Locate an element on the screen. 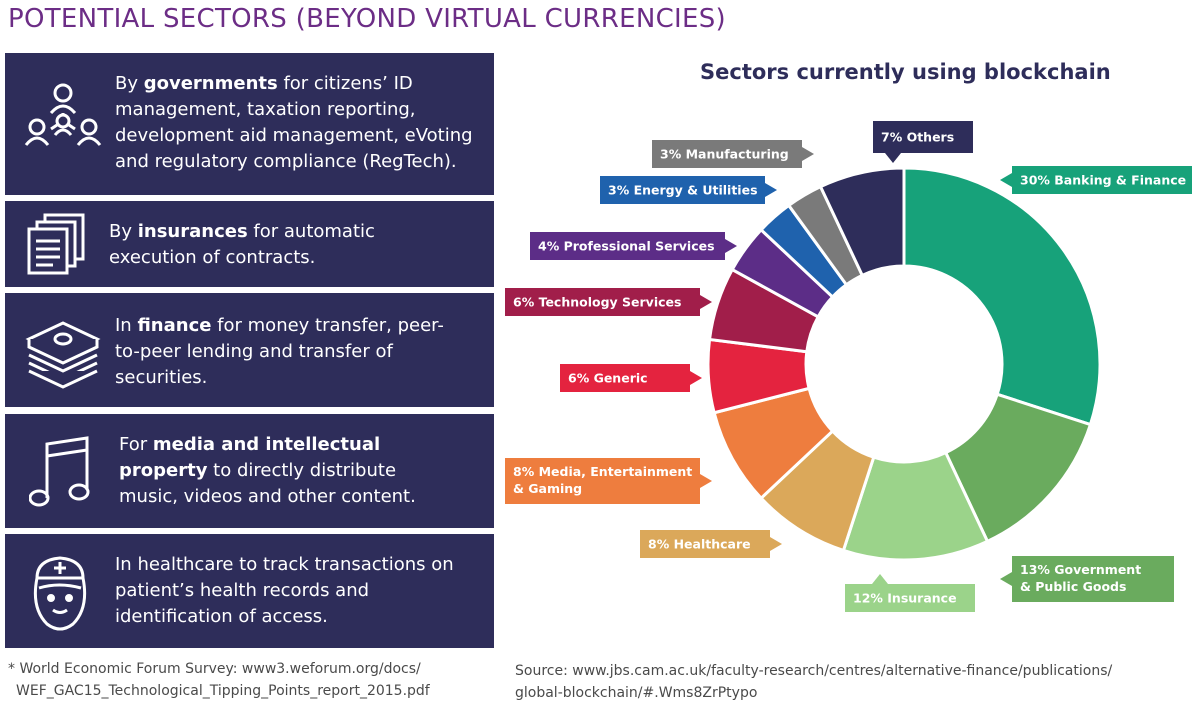 The image size is (1200, 712). music-note-icon is located at coordinates (59, 471).